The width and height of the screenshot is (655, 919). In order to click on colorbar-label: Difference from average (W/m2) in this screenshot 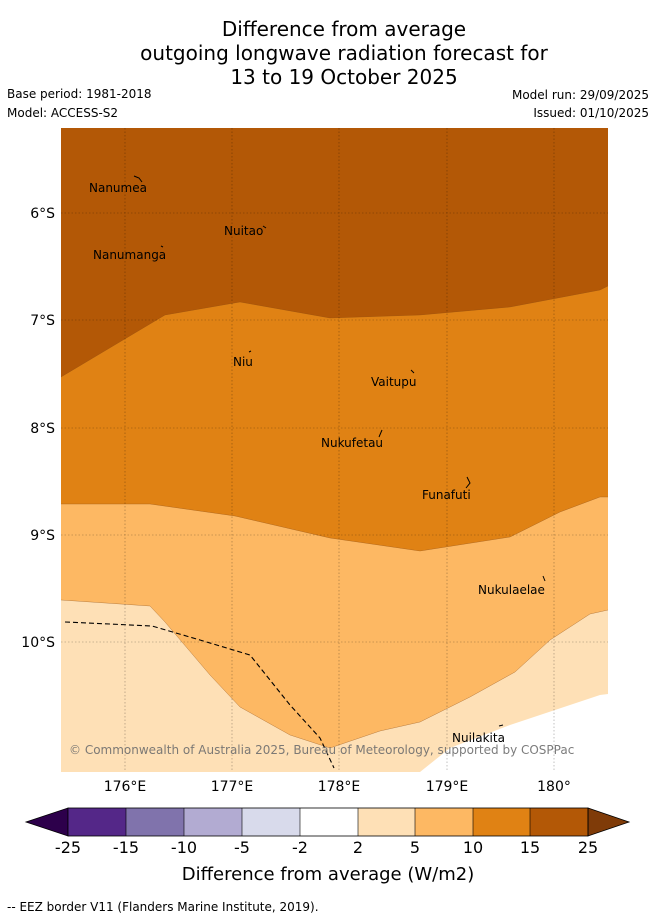, I will do `click(328, 874)`.